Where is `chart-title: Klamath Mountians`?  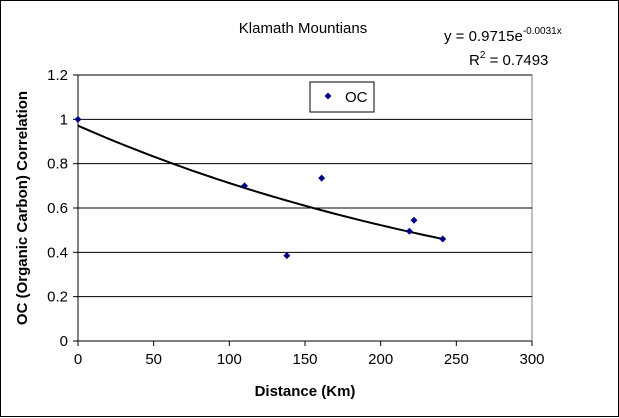
chart-title: Klamath Mountians is located at coordinates (303, 28).